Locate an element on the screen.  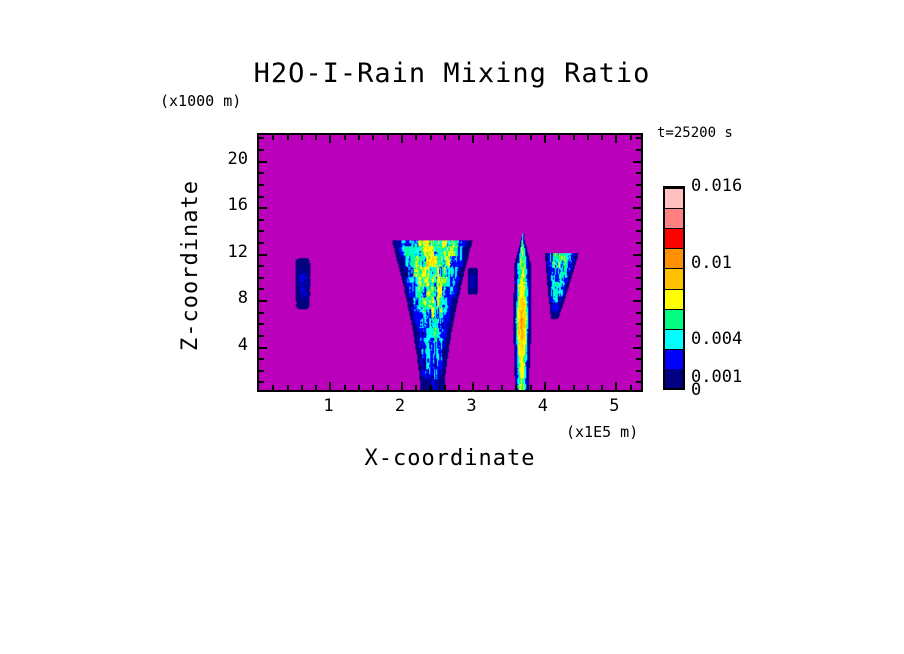
colorbar-label: 0.001 is located at coordinates (717, 376).